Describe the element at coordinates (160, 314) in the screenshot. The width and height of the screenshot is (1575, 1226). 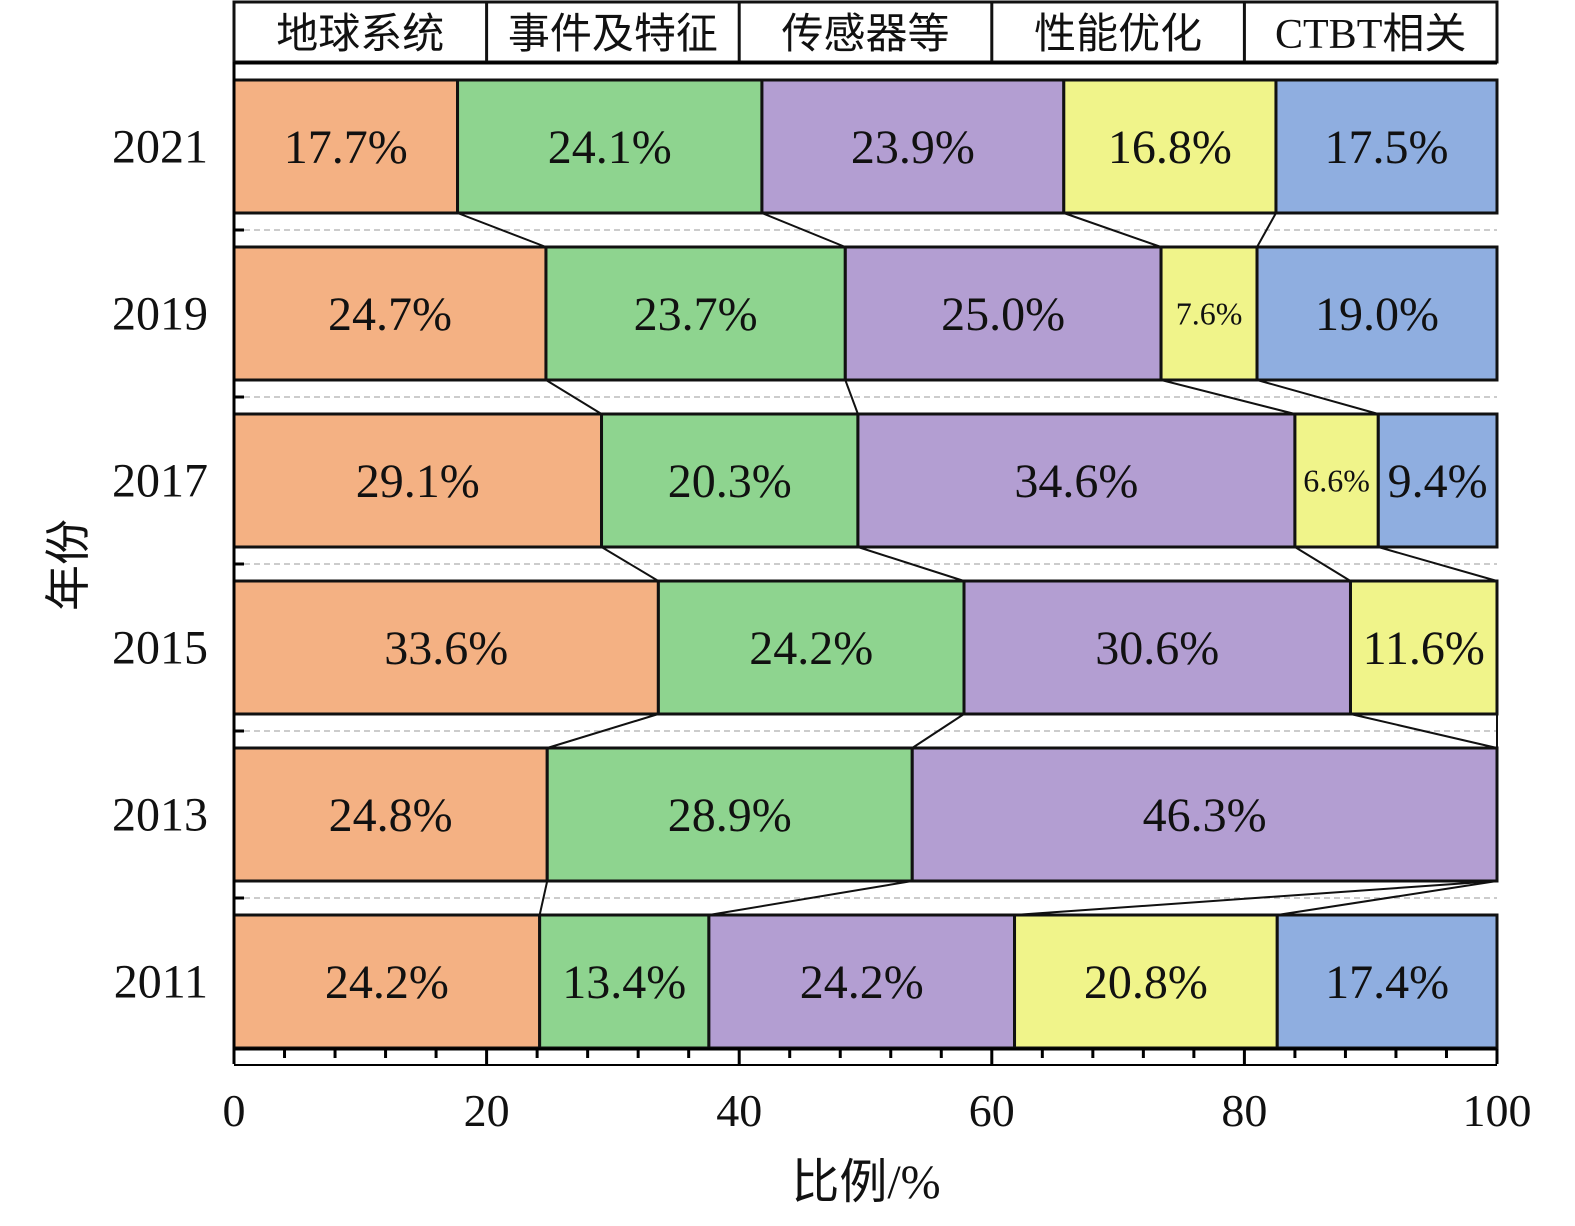
I see `y-tick-label: 2019` at that location.